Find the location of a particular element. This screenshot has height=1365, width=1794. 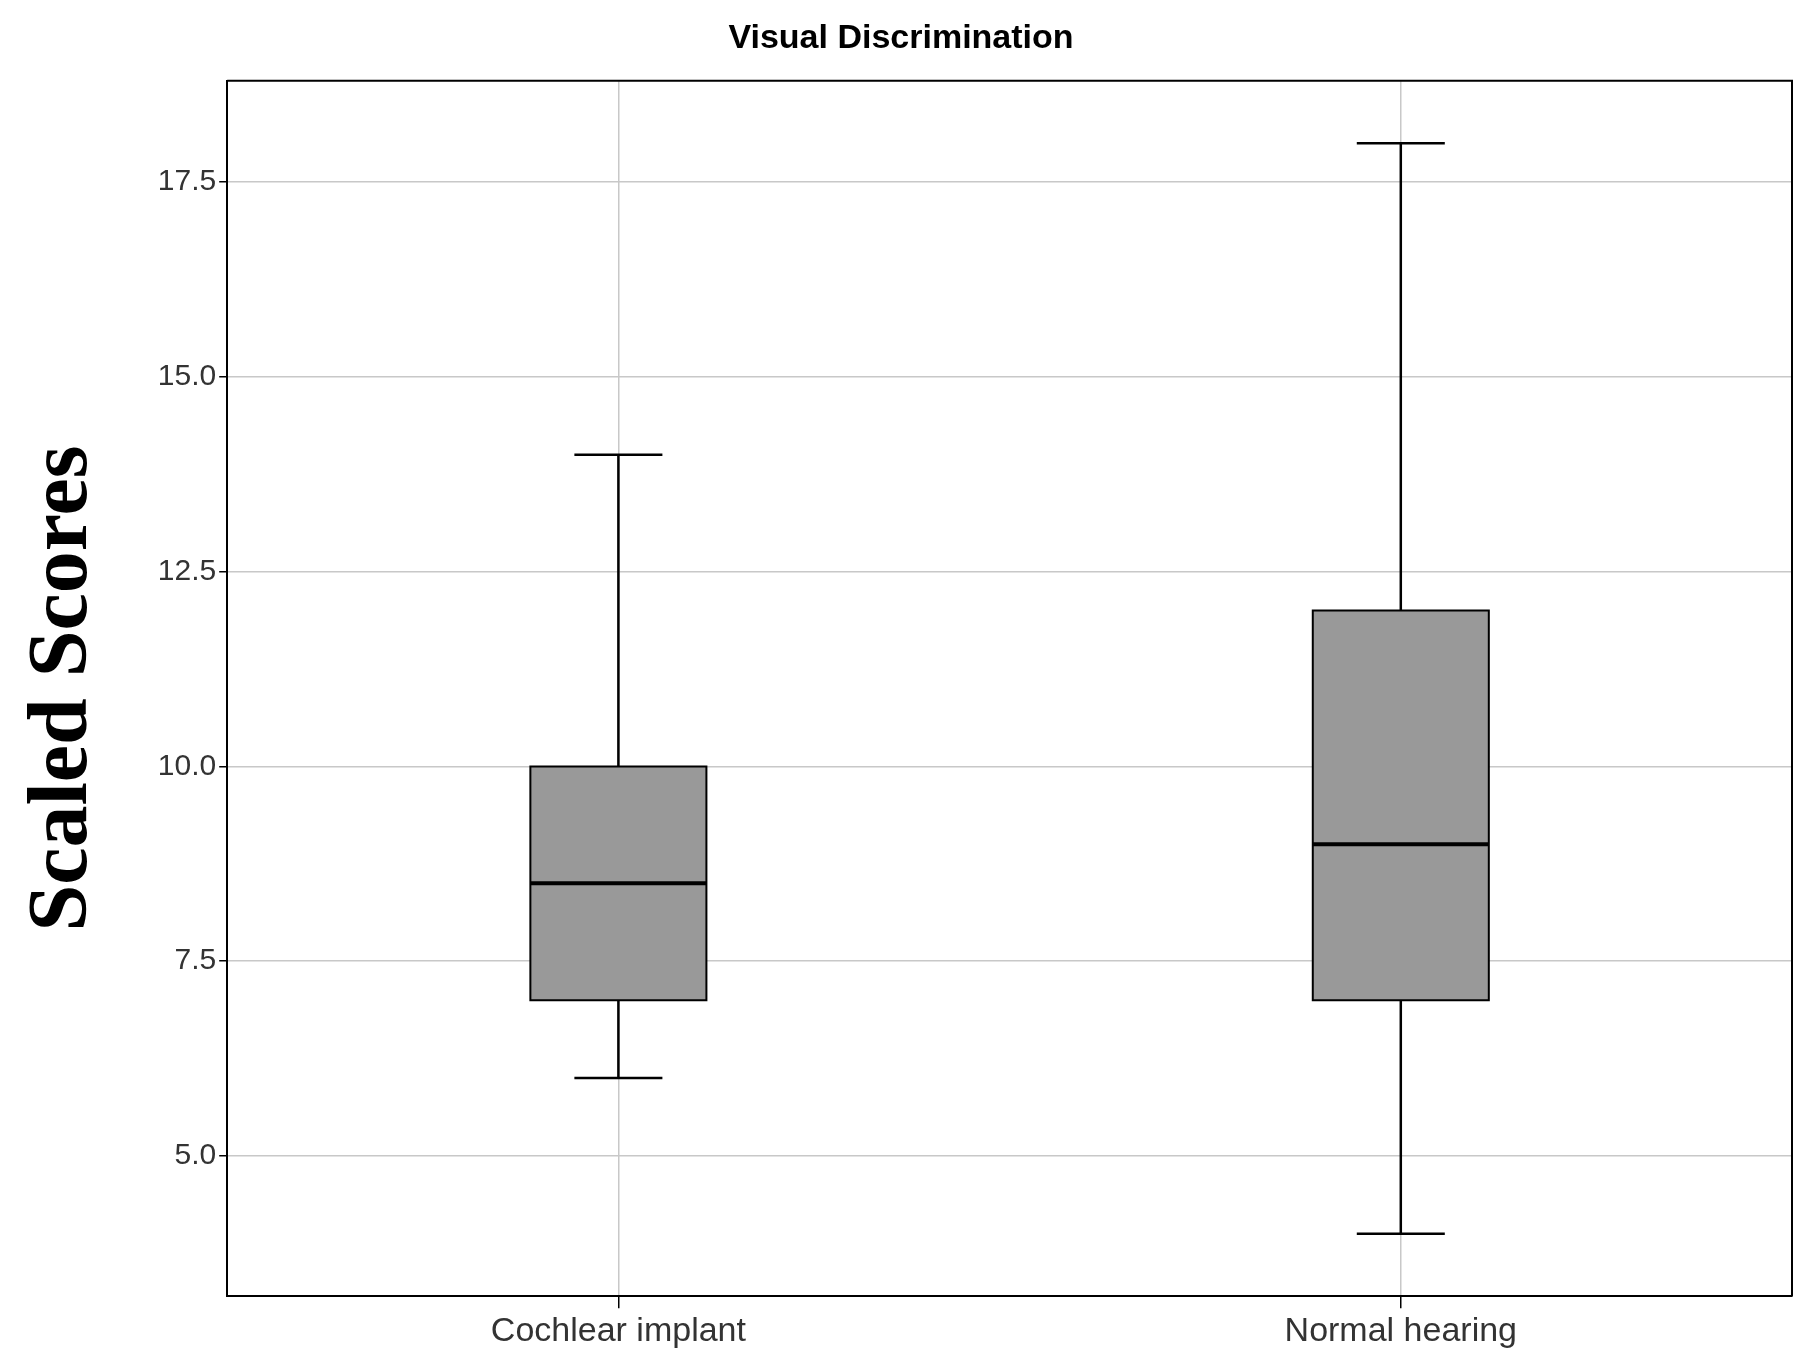

x-tick-label: Cochlear implant is located at coordinates (618, 1328).